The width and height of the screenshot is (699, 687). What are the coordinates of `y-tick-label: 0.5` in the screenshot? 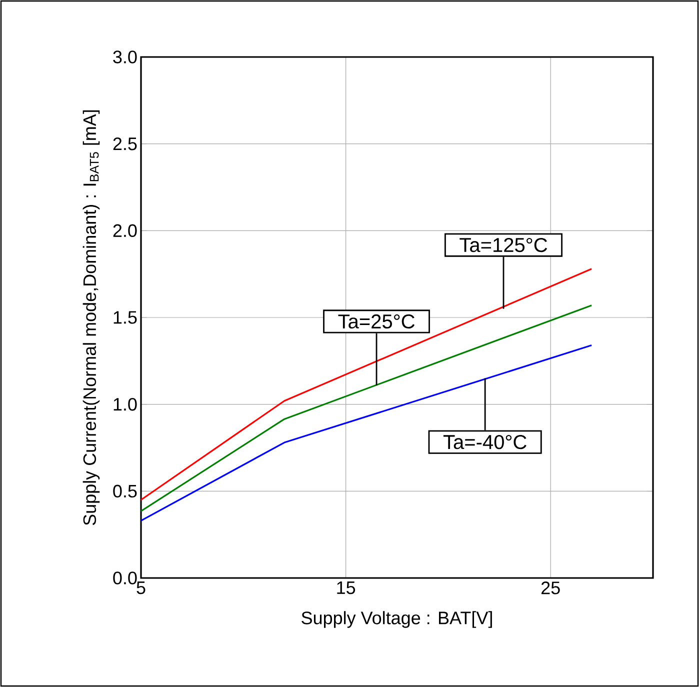 It's located at (125, 491).